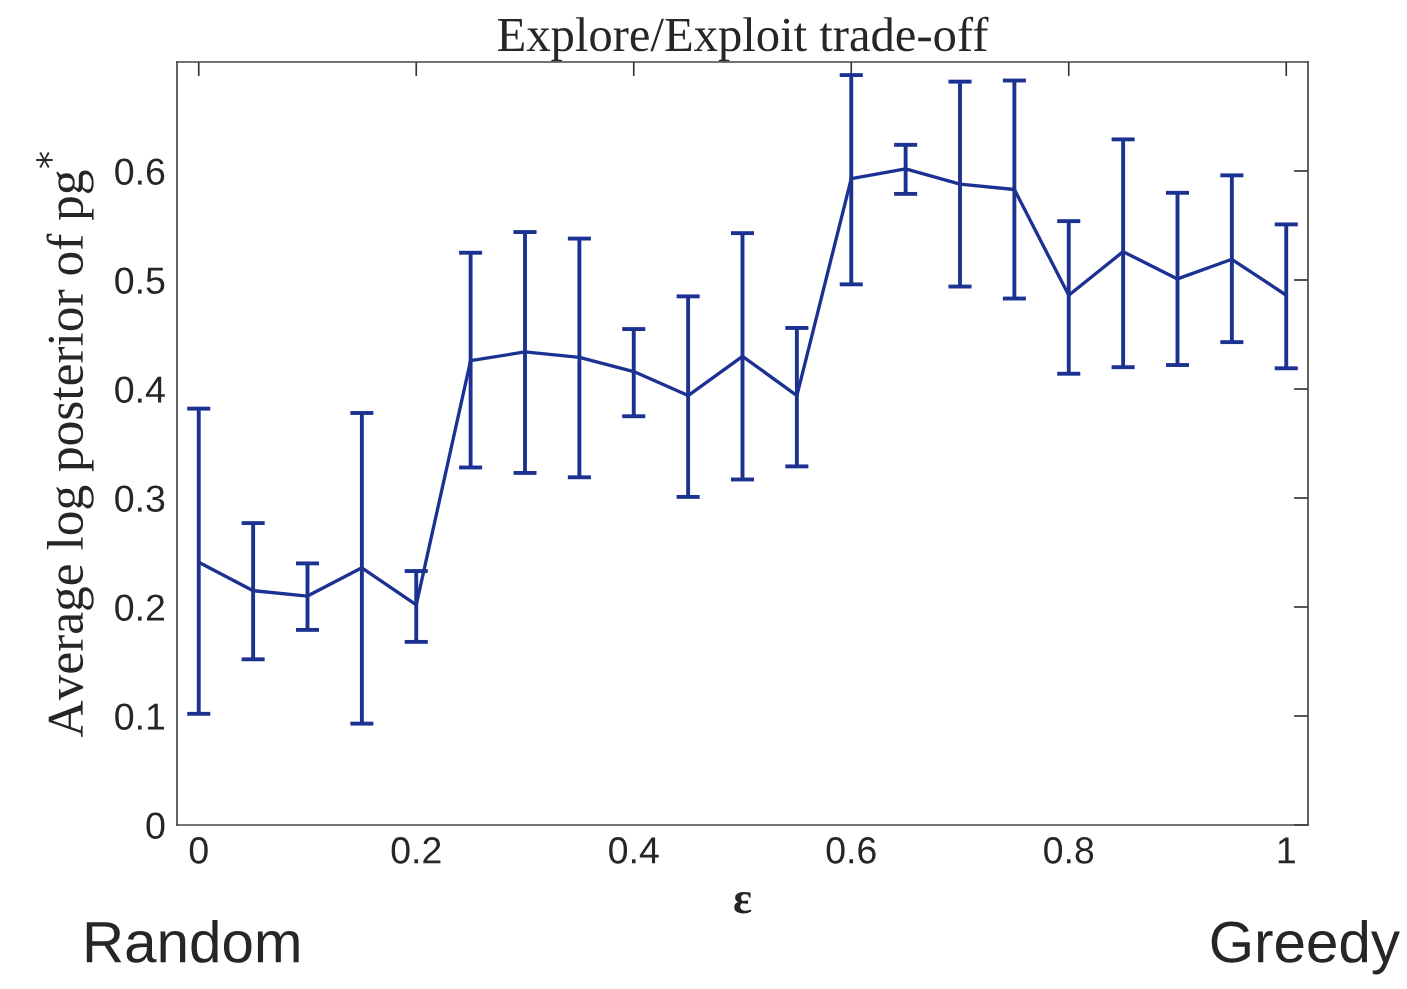 The width and height of the screenshot is (1407, 989). Describe the element at coordinates (140, 171) in the screenshot. I see `y-tick-label: 0.6` at that location.